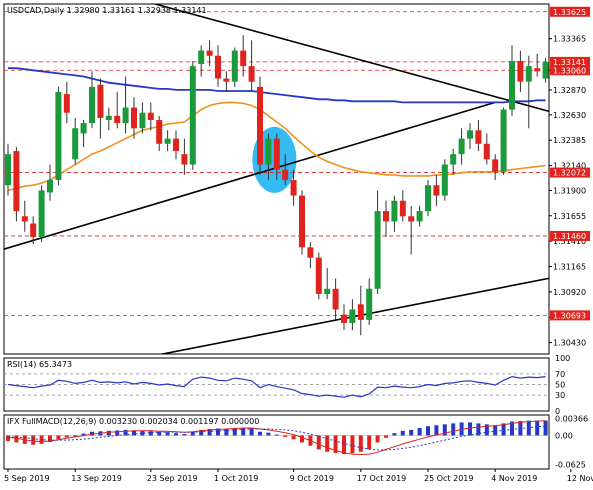  I want to click on rsi-line, so click(276, 386).